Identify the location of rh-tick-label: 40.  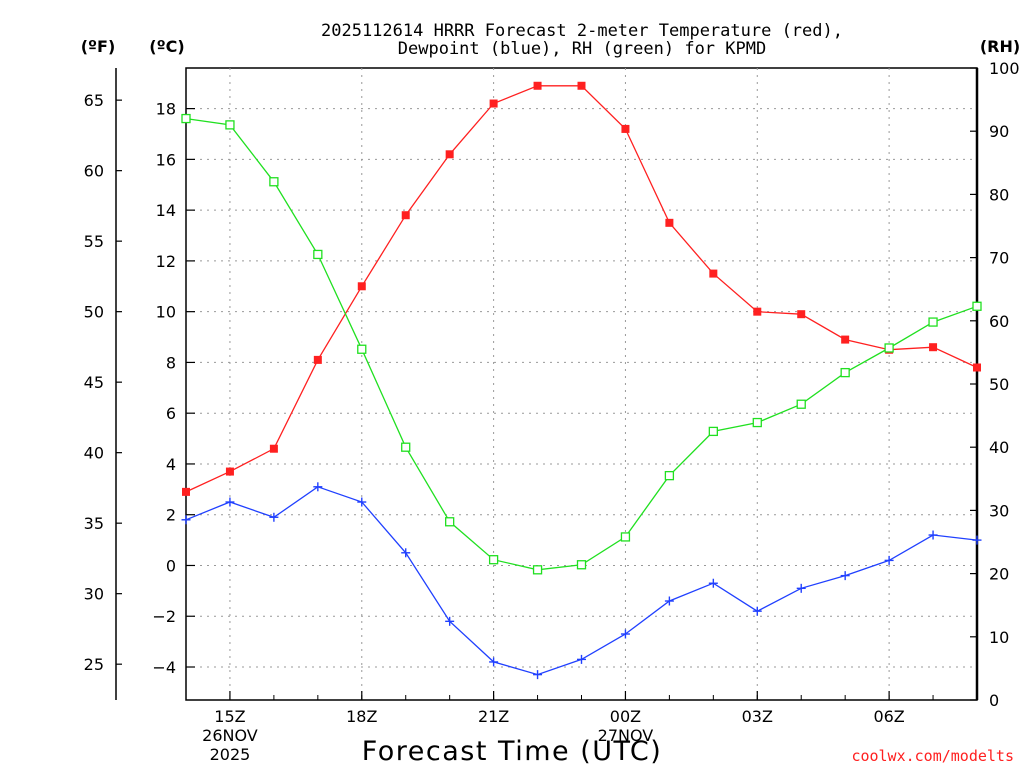
(999, 447).